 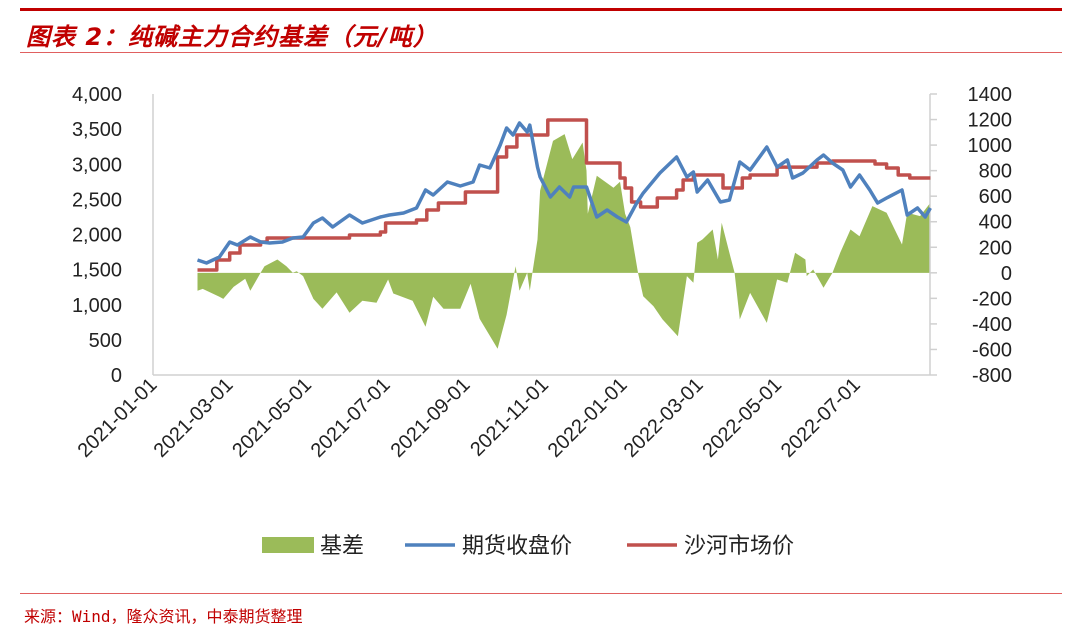 I want to click on bottom-rule, so click(x=541, y=593).